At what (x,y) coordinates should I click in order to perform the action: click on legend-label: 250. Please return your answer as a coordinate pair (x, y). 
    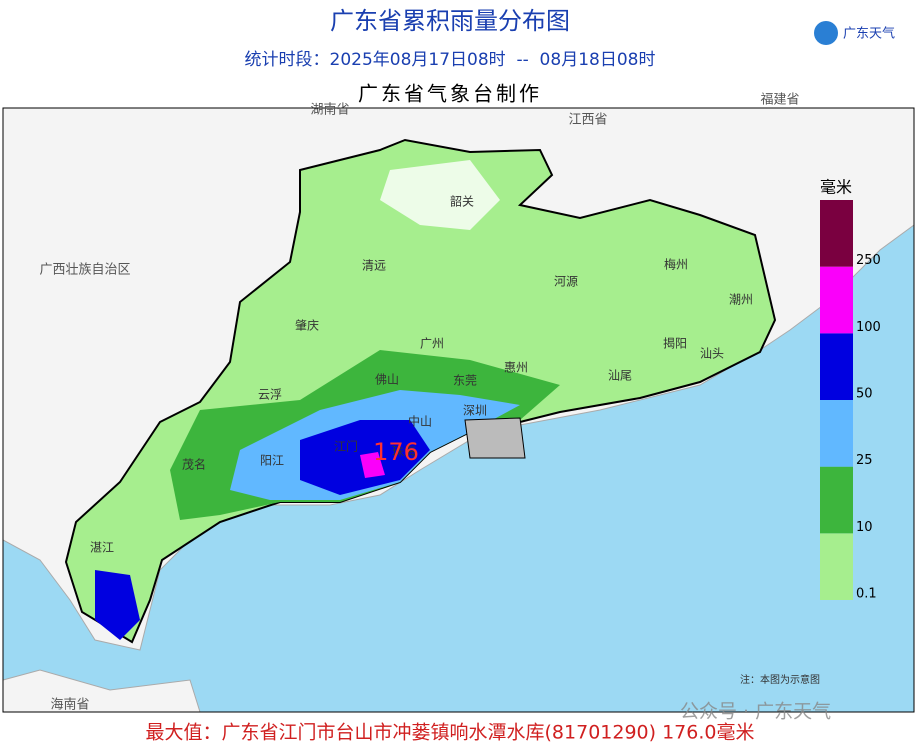
    Looking at the image, I should click on (868, 260).